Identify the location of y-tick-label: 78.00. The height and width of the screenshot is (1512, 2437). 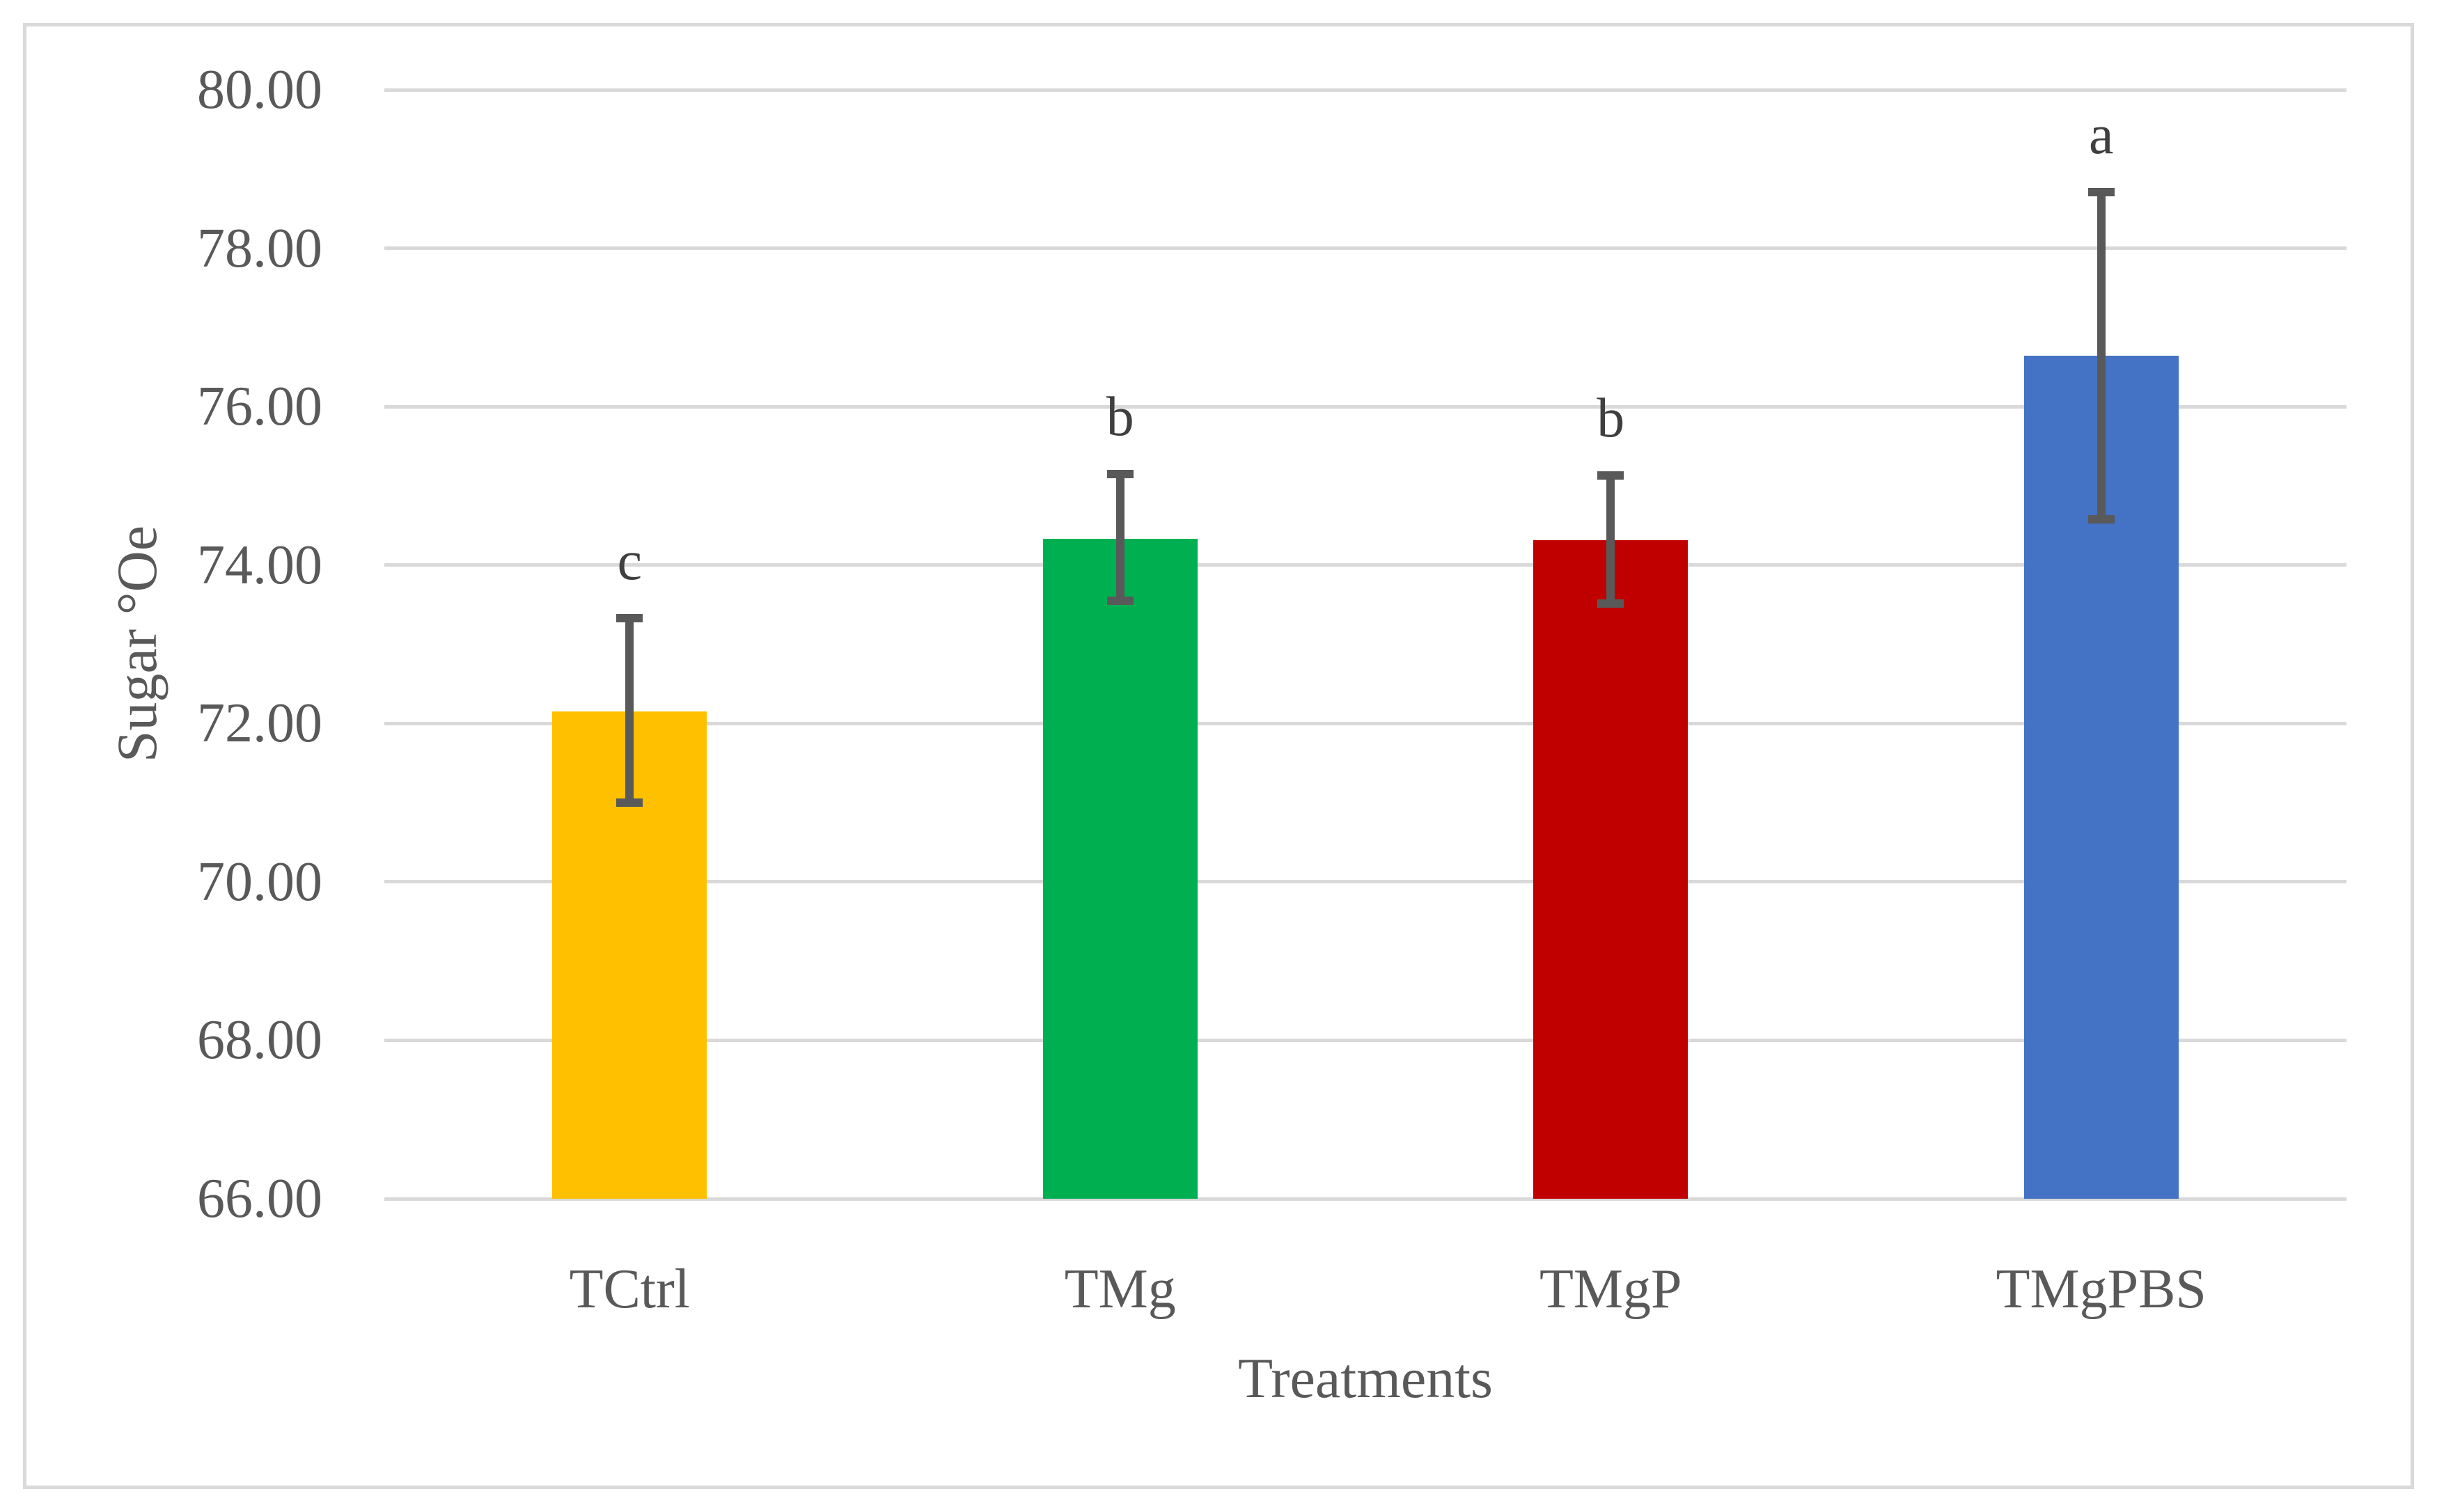
(259, 248).